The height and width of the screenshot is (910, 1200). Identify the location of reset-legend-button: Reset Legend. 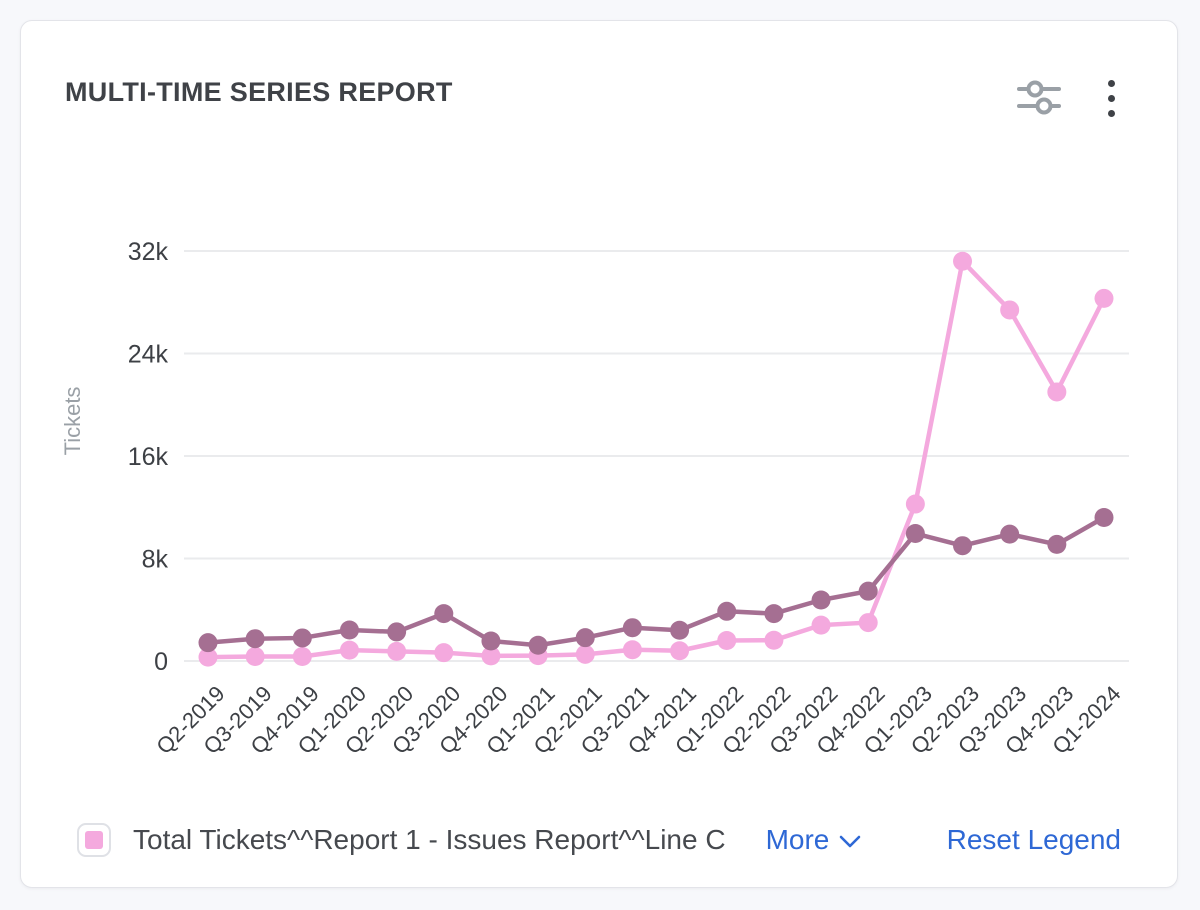
(1033, 839).